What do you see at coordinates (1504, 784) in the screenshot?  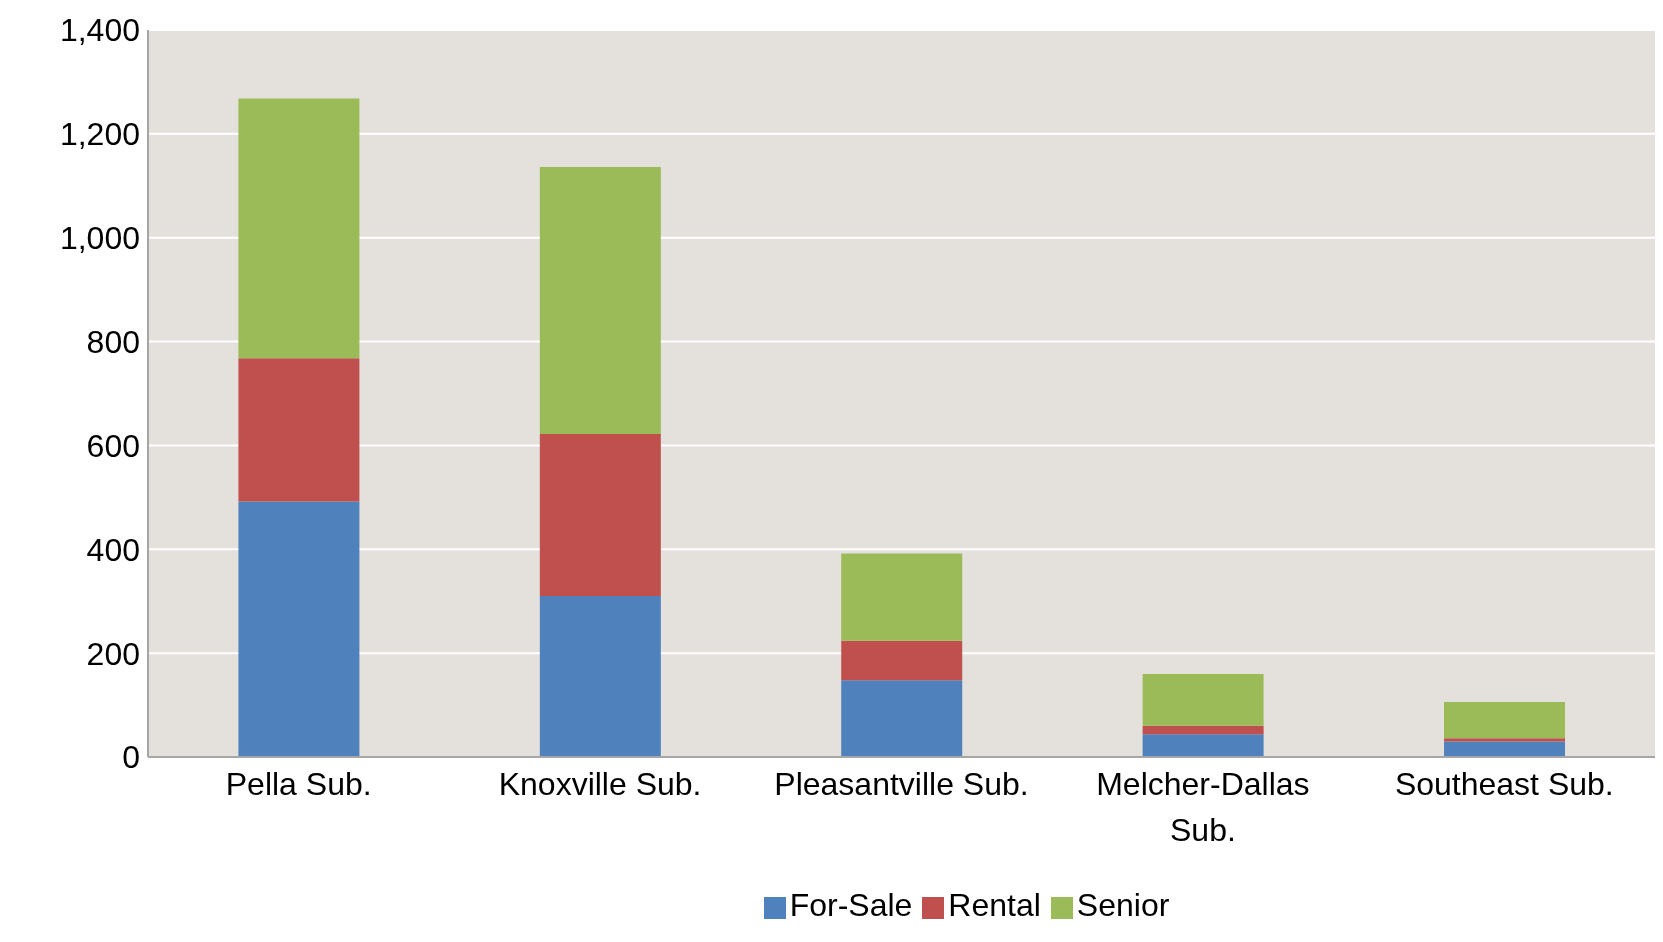 I see `x-tick-label: Southeast Sub.` at bounding box center [1504, 784].